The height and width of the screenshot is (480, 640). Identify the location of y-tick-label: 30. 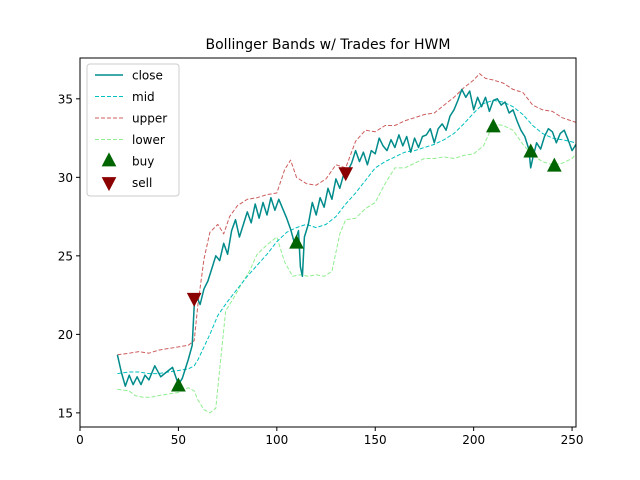
(65, 178).